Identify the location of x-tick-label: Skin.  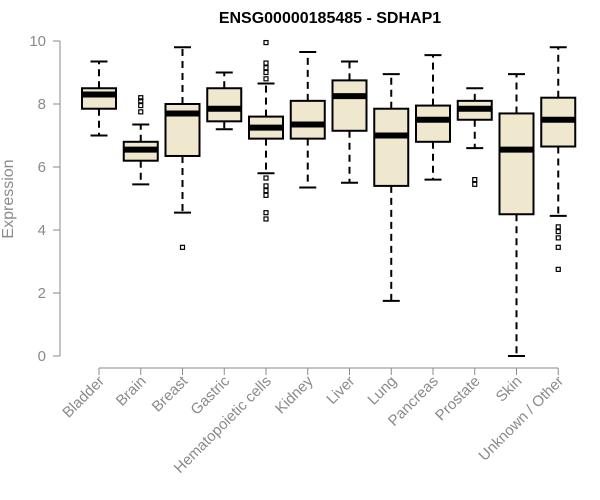
(509, 389).